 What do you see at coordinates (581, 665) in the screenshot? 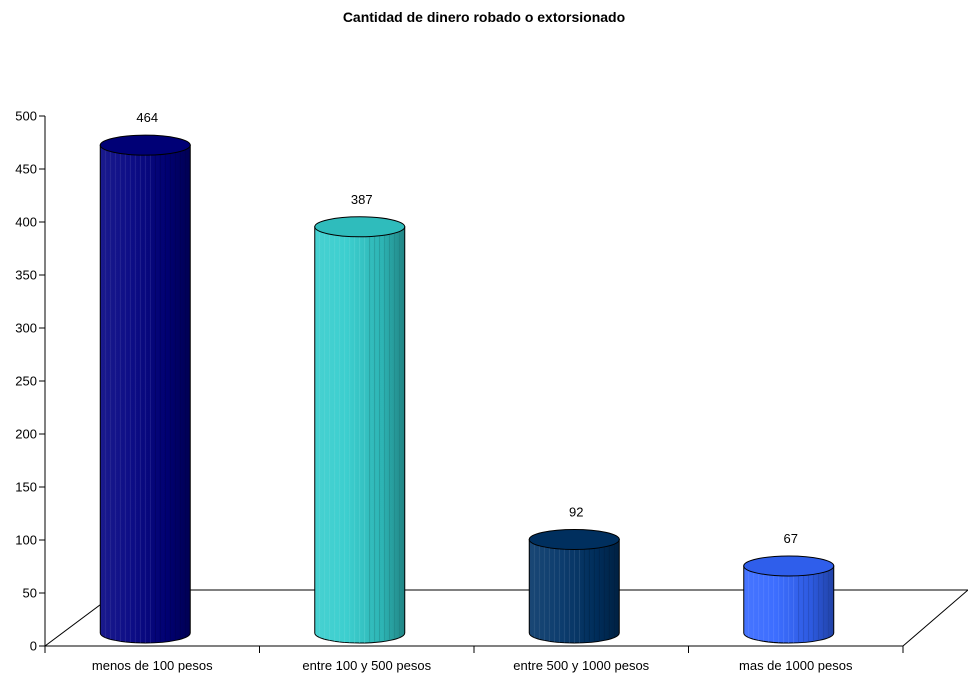
I see `x-tick-label: entre 500 y 1000 pesos` at bounding box center [581, 665].